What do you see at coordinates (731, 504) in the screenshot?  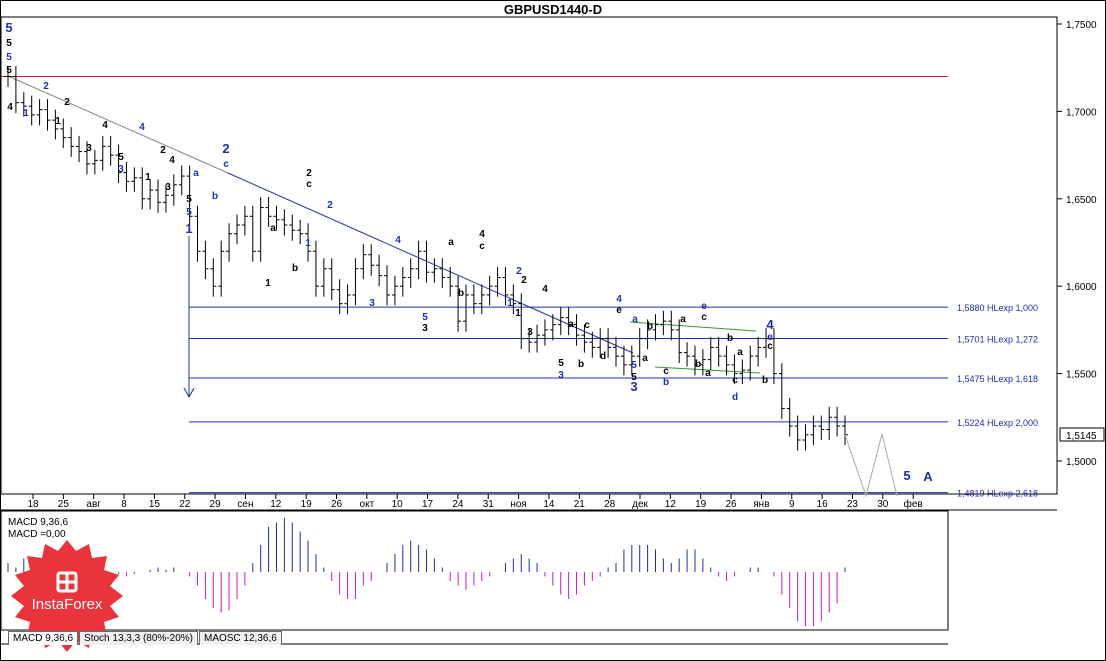 I see `time-tick-label: 26` at bounding box center [731, 504].